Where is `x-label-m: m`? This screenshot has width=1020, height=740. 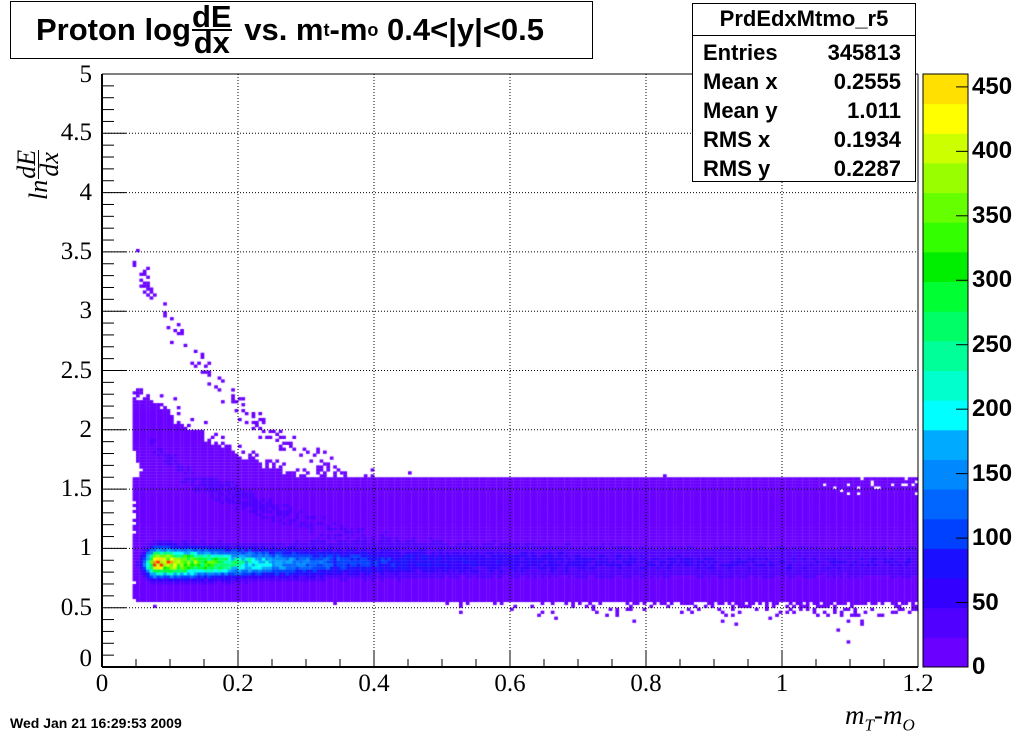 x-label-m: m is located at coordinates (855, 715).